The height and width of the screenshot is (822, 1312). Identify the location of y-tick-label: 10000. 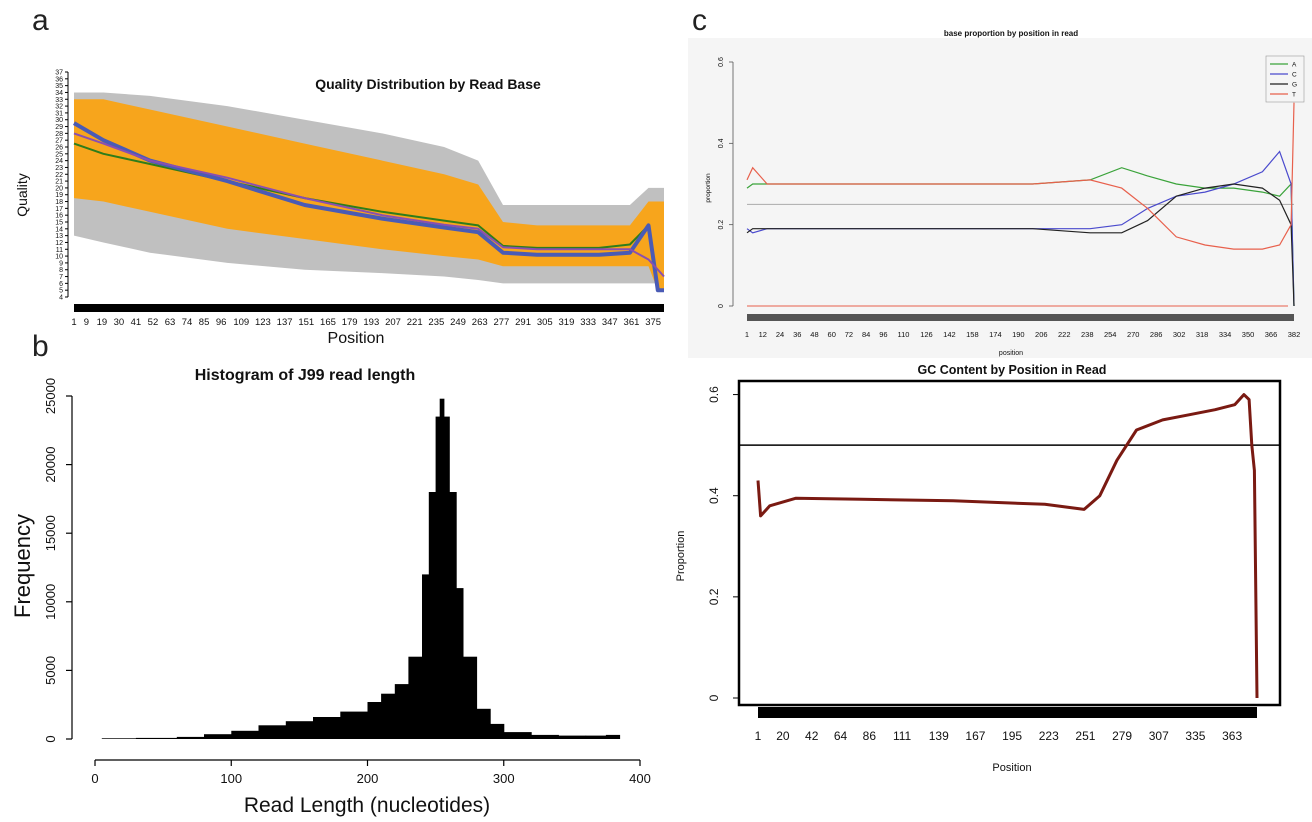
(50, 602).